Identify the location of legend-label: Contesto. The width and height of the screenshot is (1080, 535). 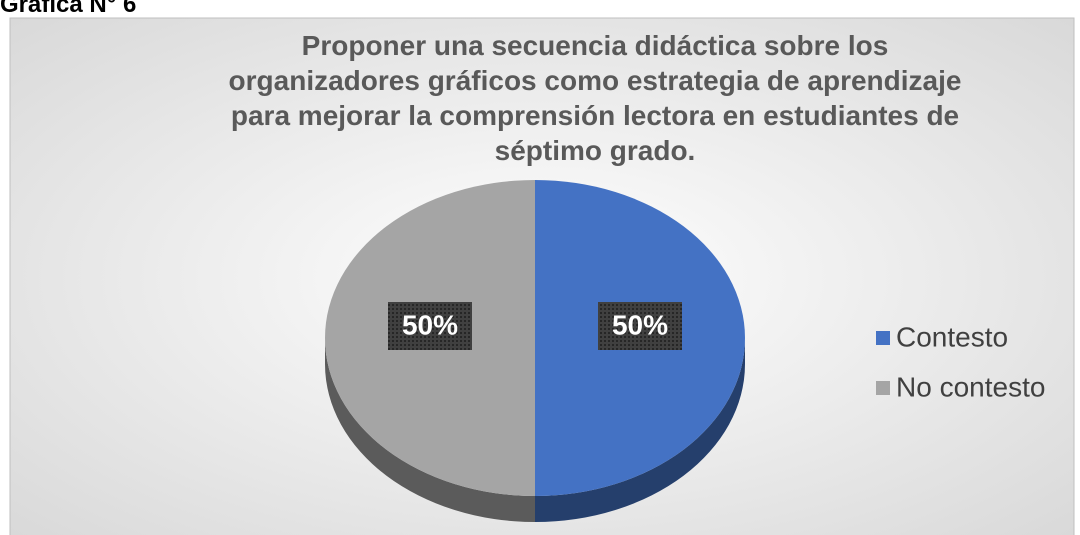
(952, 336).